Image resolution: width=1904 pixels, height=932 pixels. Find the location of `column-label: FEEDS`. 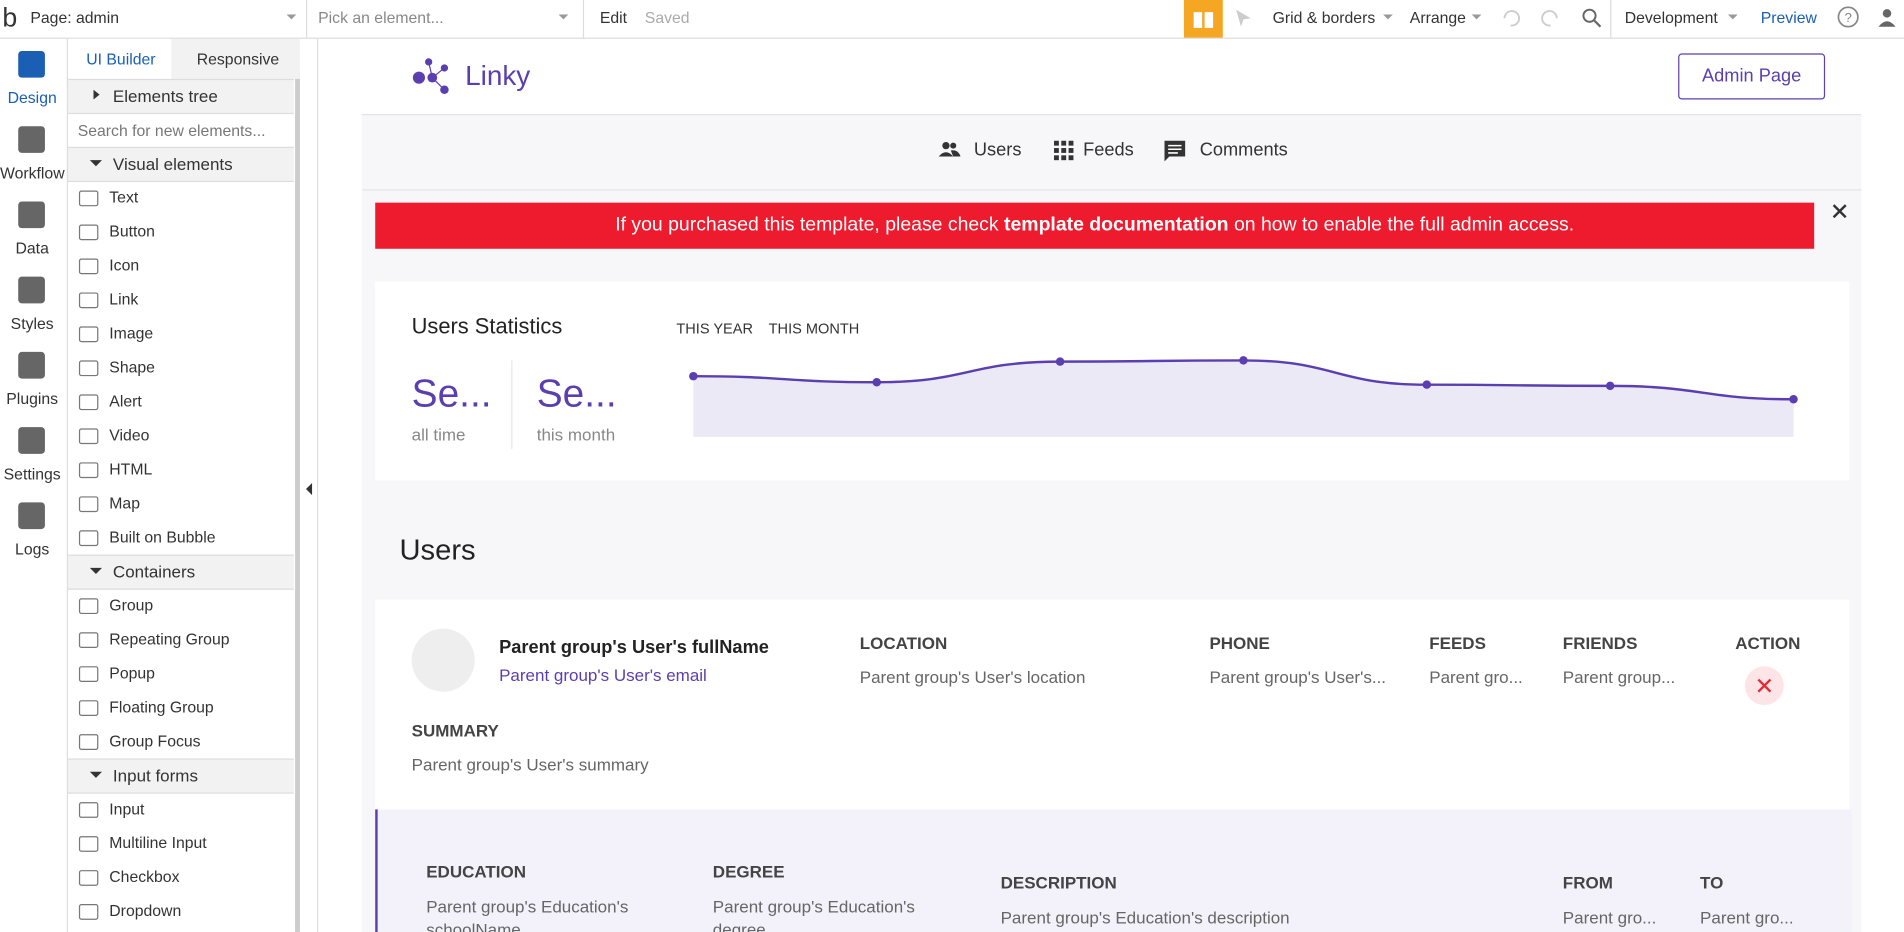

column-label: FEEDS is located at coordinates (1457, 643).